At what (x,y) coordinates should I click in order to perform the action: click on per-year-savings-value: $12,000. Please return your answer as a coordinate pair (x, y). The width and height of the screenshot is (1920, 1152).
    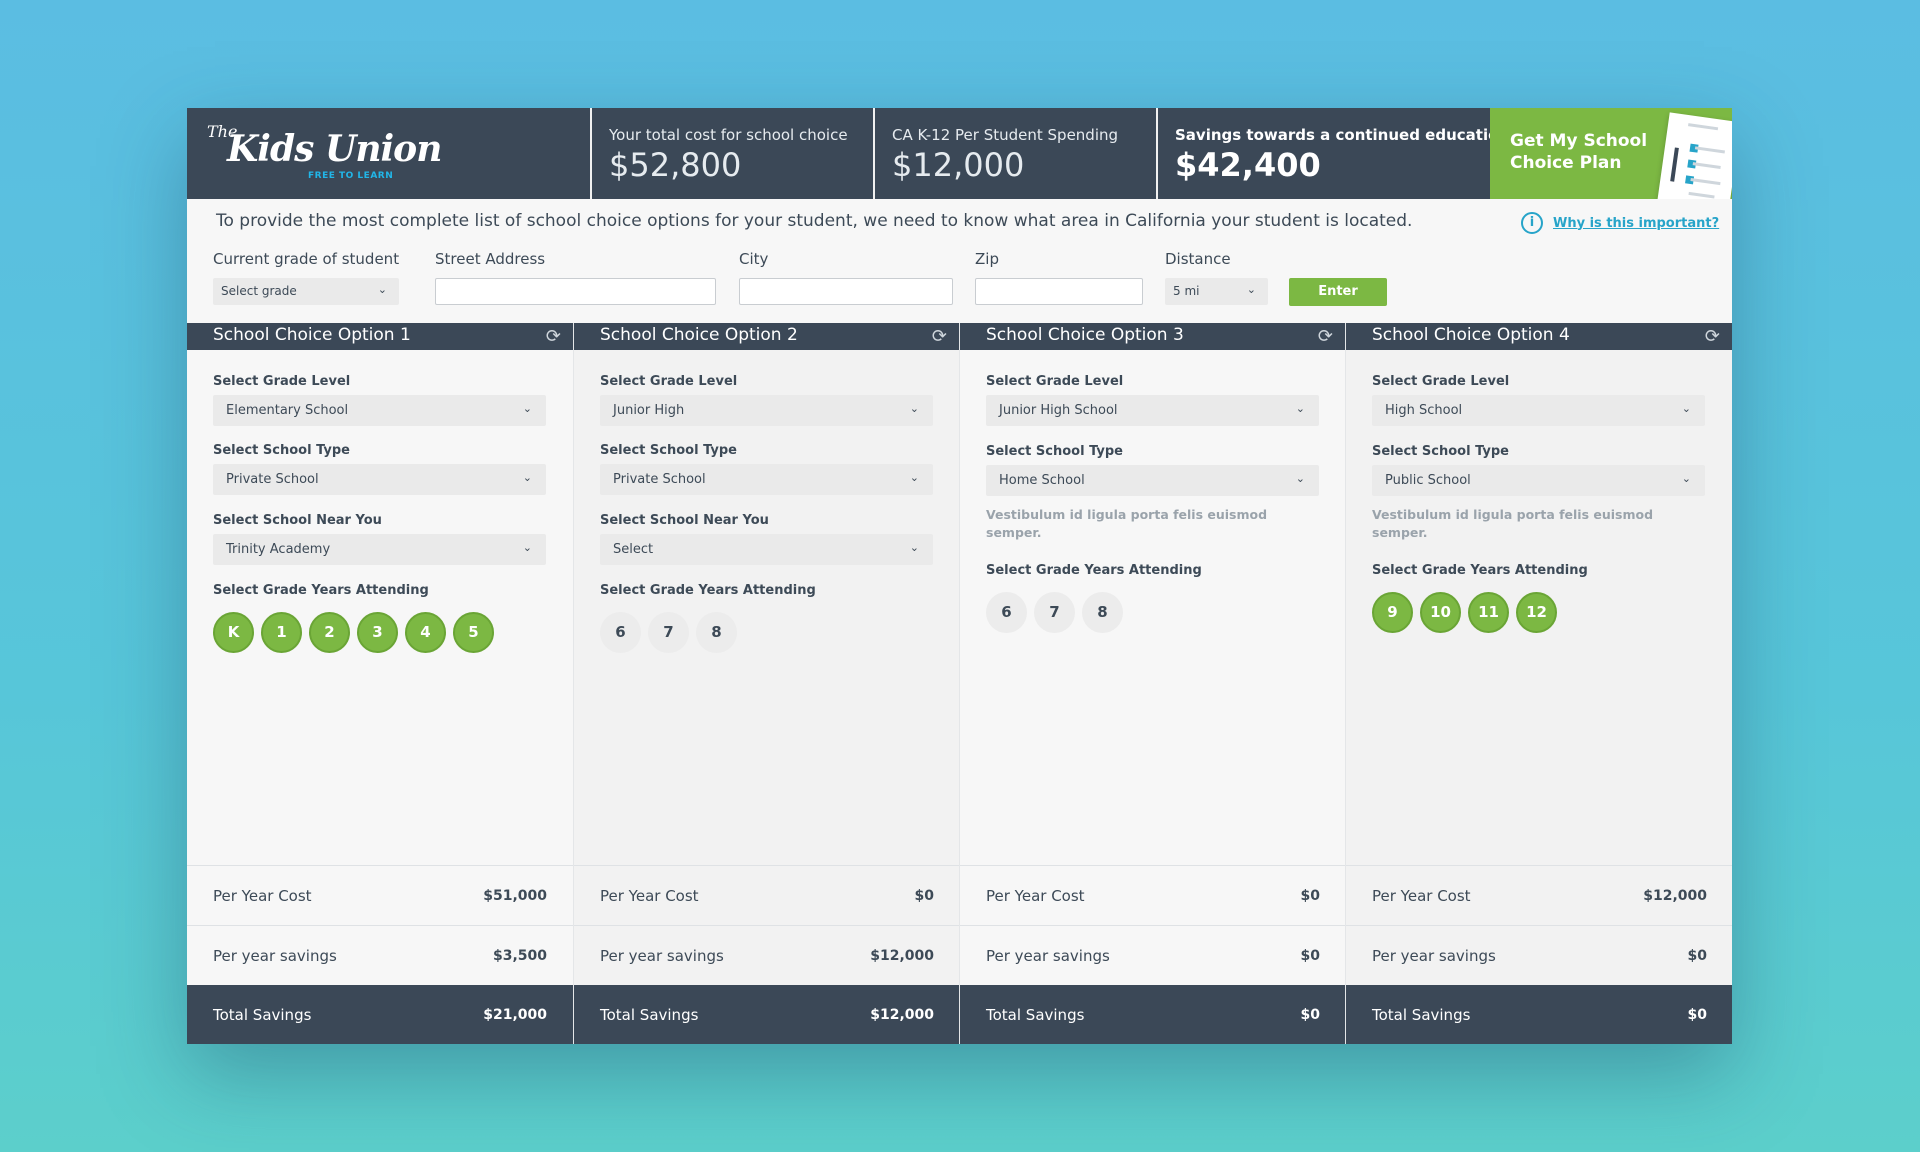
    Looking at the image, I should click on (902, 955).